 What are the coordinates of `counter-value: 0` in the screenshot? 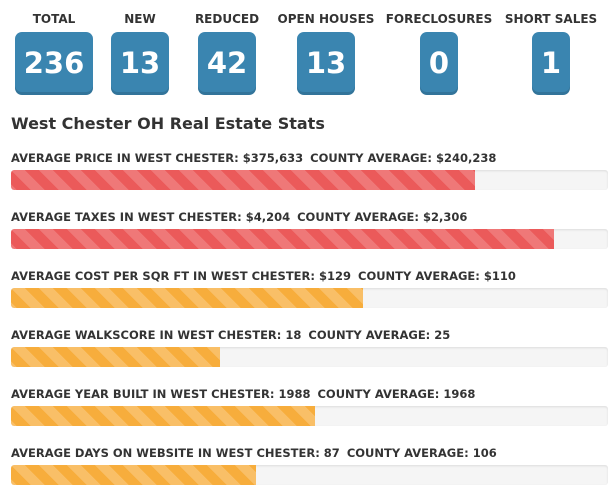 It's located at (439, 63).